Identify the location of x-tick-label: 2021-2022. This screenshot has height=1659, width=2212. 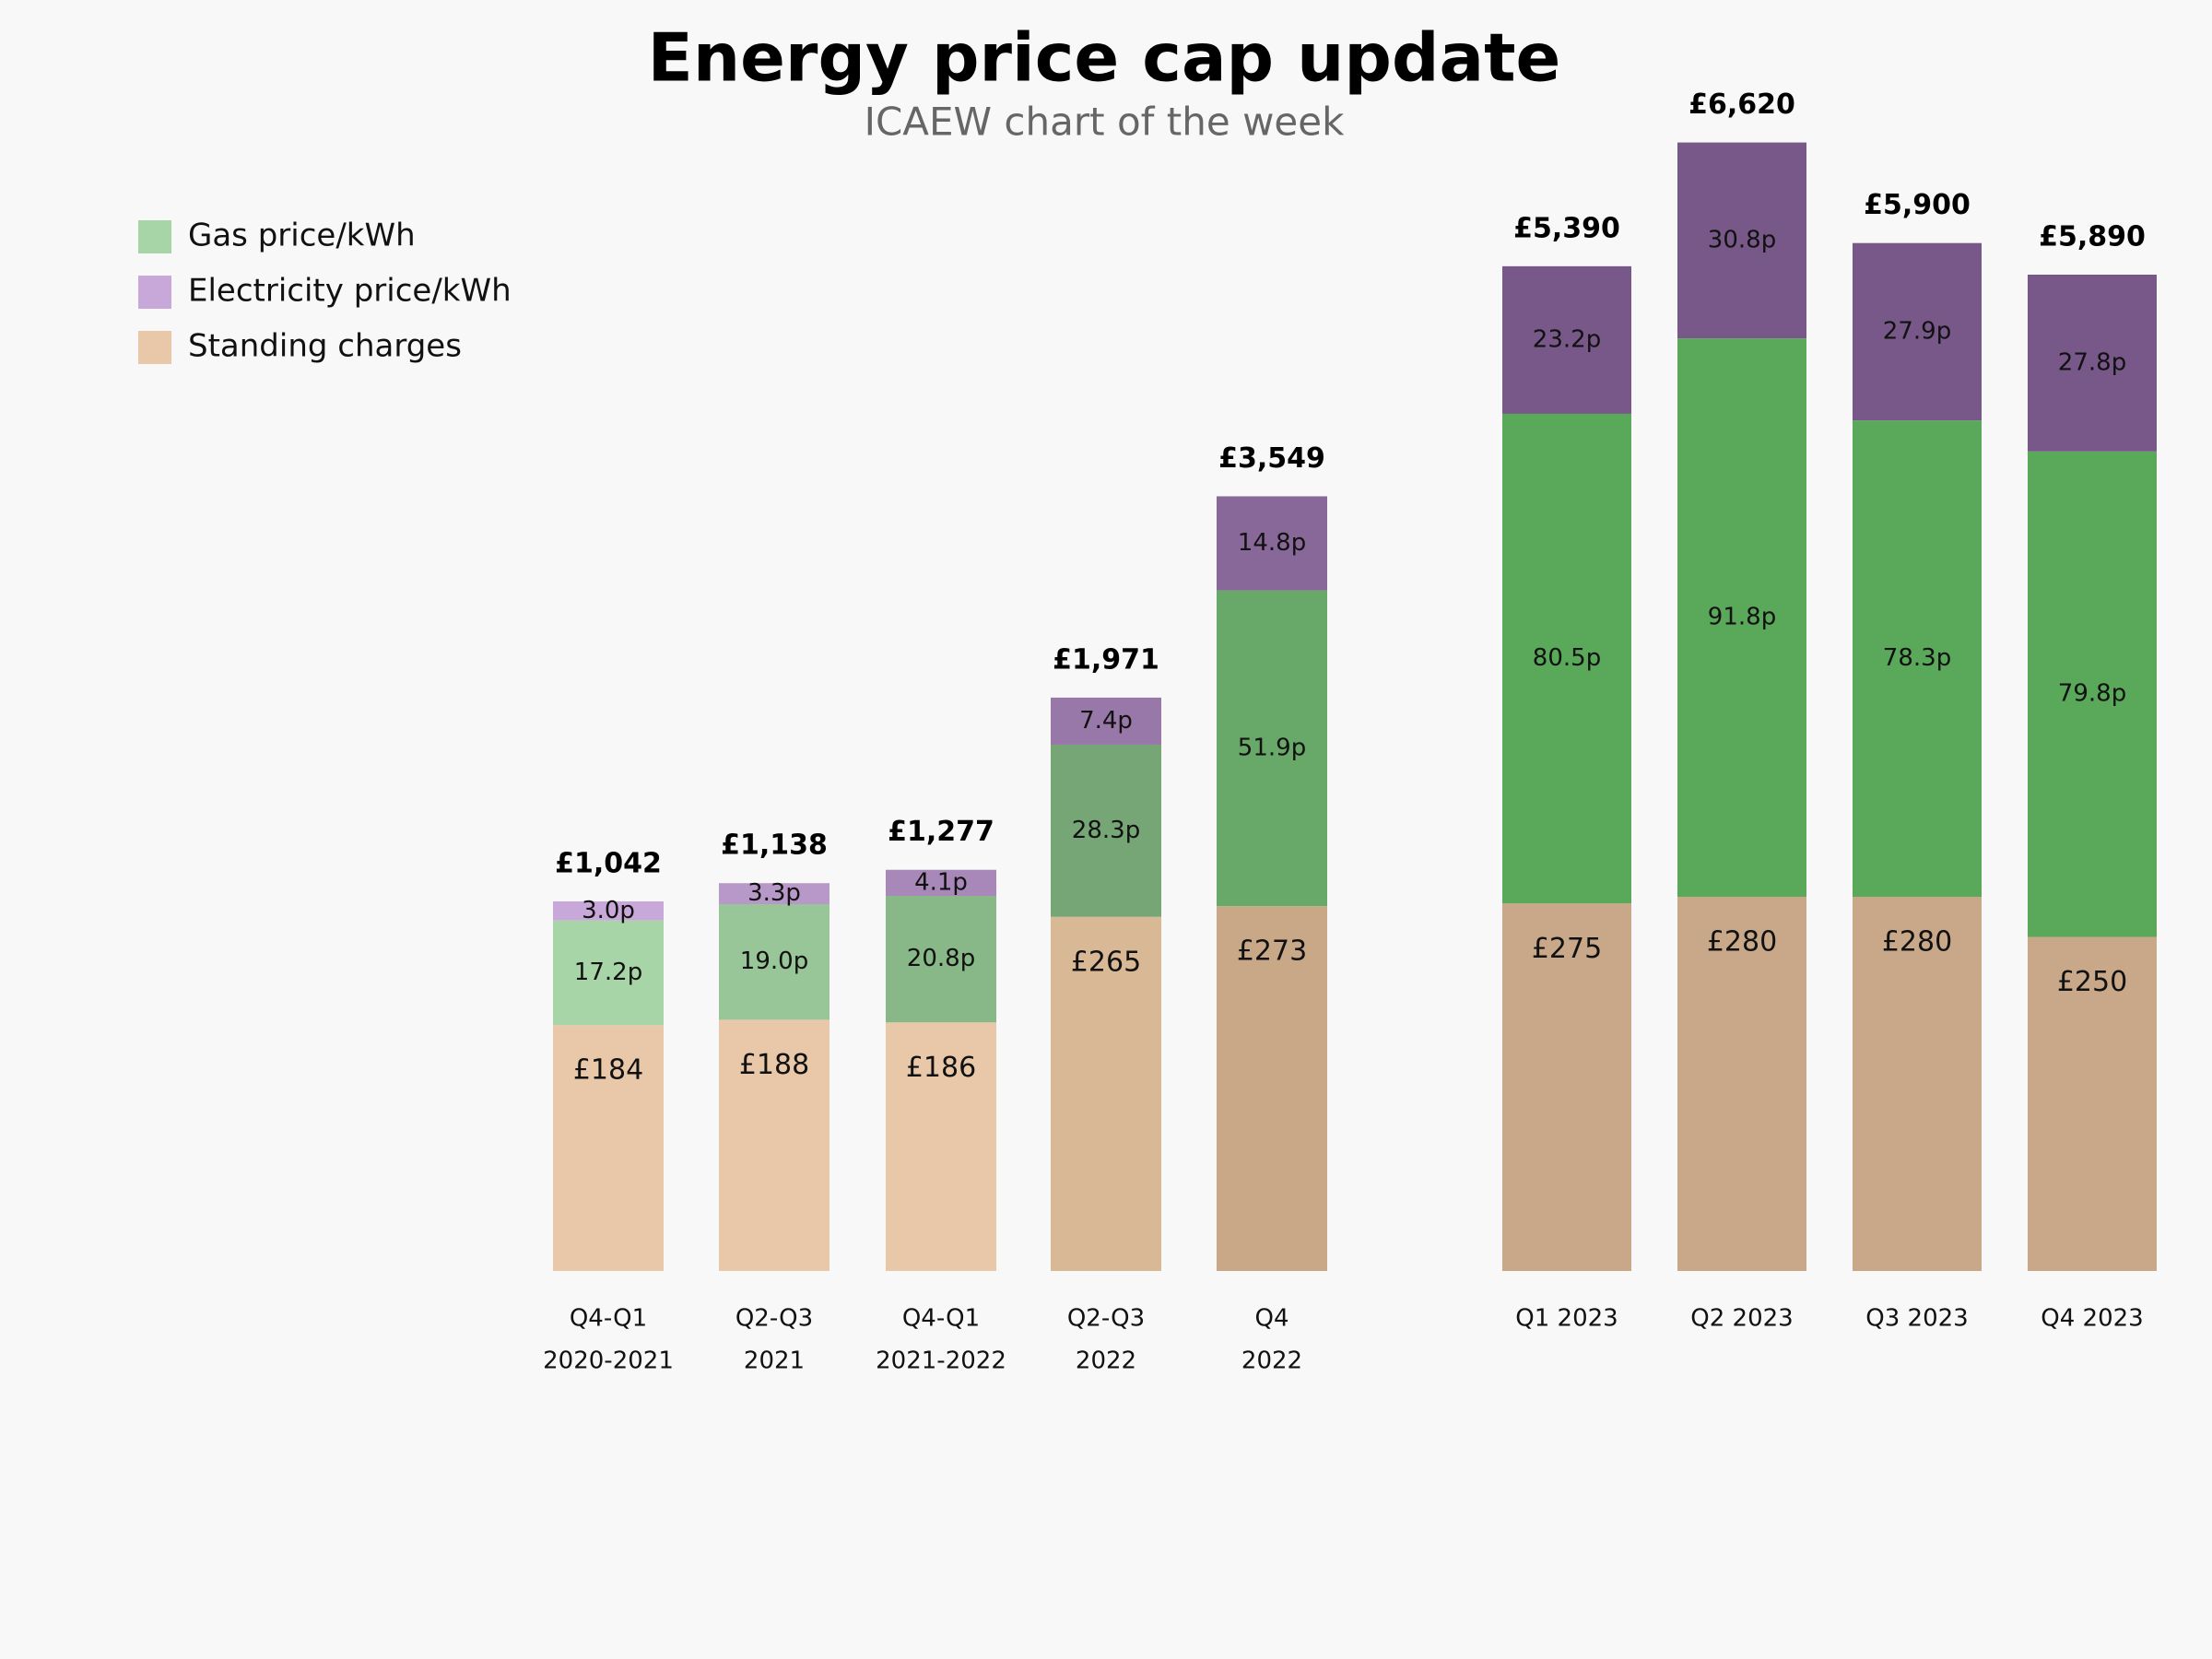
(941, 1361).